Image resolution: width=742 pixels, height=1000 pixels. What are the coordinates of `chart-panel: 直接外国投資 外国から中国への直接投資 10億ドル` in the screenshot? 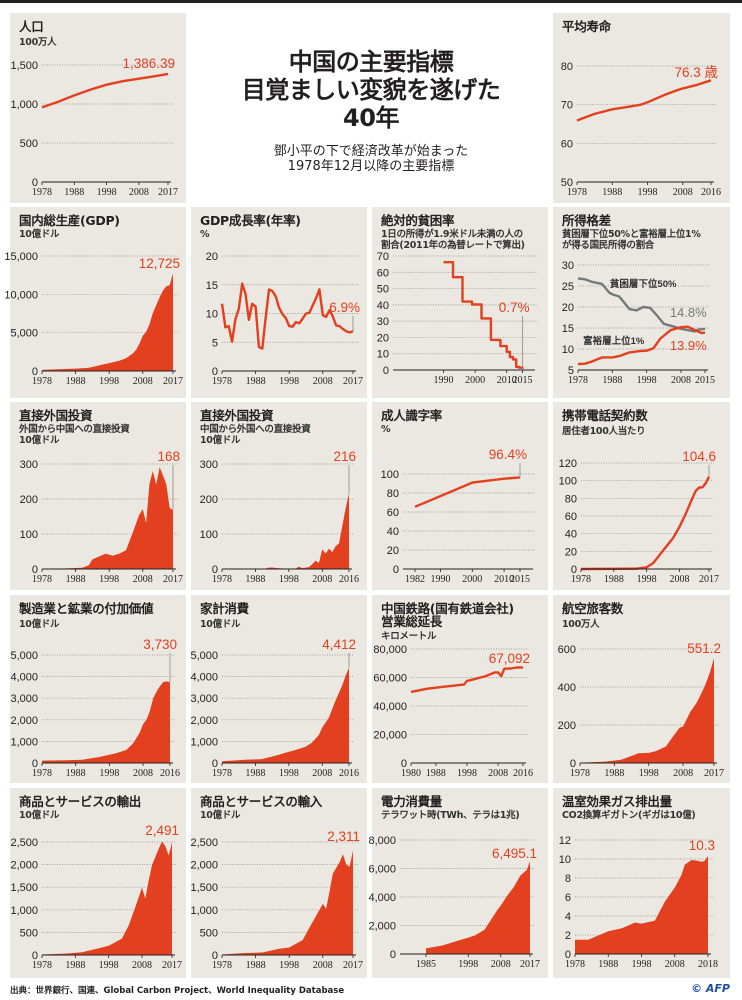 It's located at (98, 496).